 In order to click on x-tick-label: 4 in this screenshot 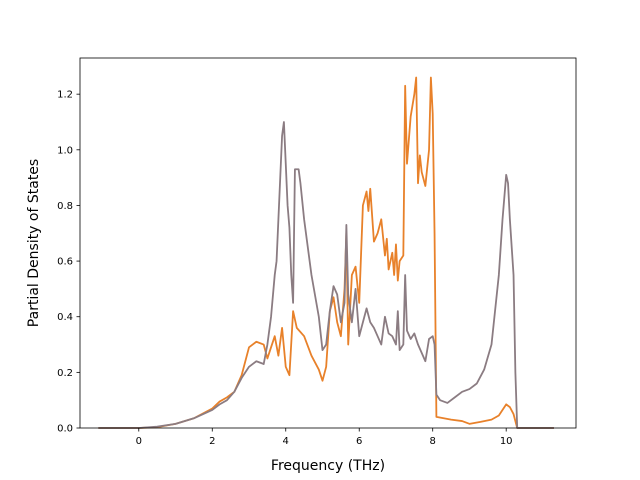, I will do `click(286, 441)`.